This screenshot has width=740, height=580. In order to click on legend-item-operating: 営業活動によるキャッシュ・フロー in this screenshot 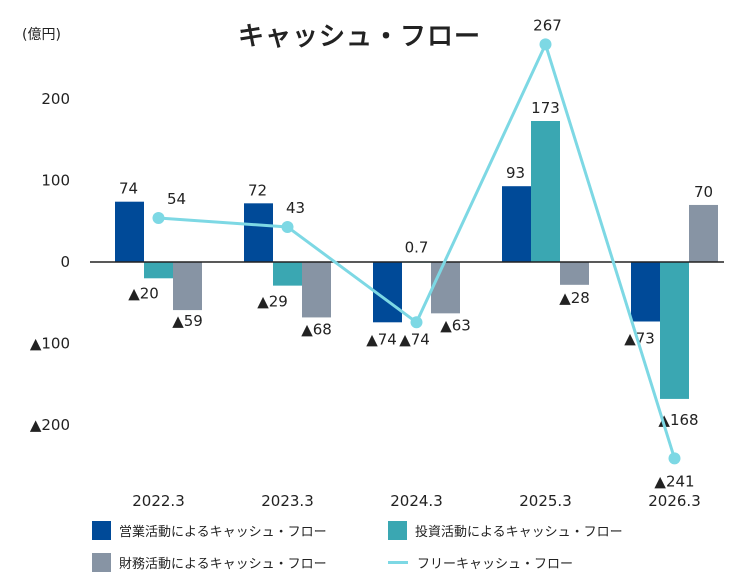, I will do `click(209, 530)`.